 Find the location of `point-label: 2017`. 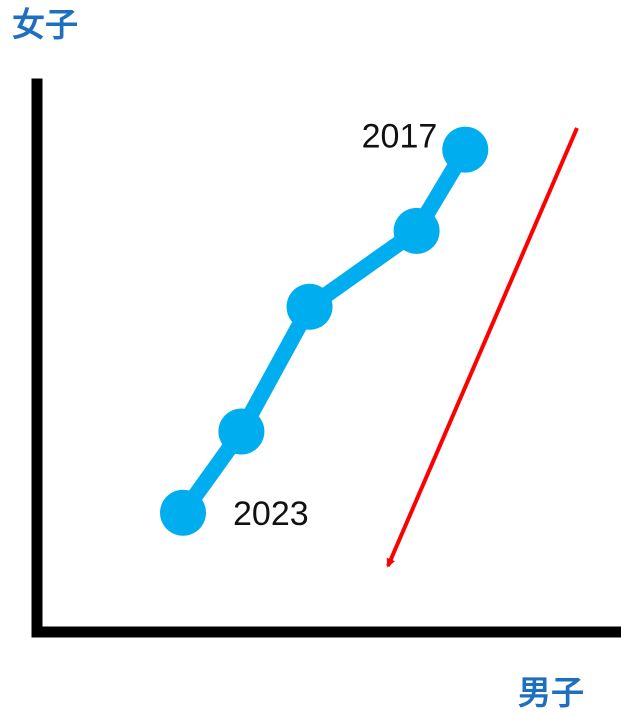

point-label: 2017 is located at coordinates (400, 137).